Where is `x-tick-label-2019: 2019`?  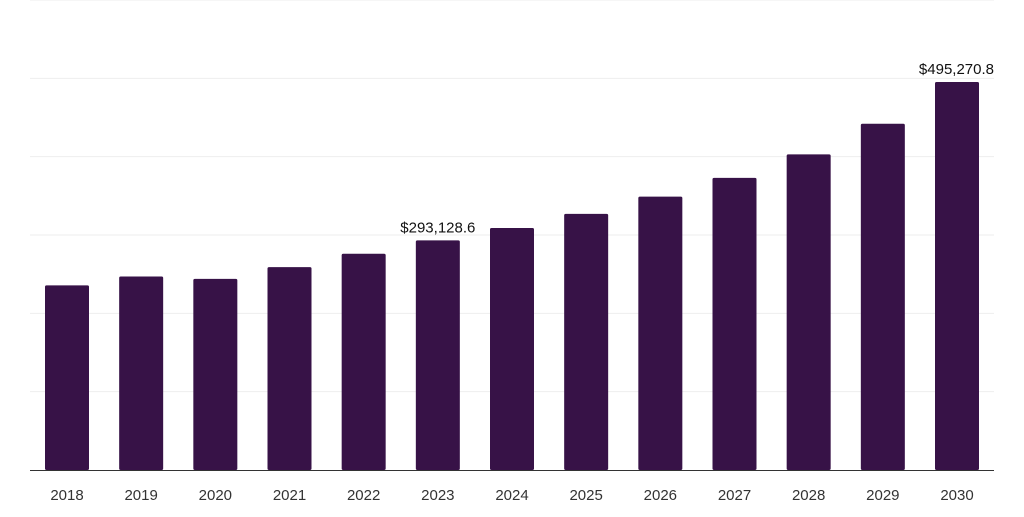
x-tick-label-2019: 2019 is located at coordinates (140, 495).